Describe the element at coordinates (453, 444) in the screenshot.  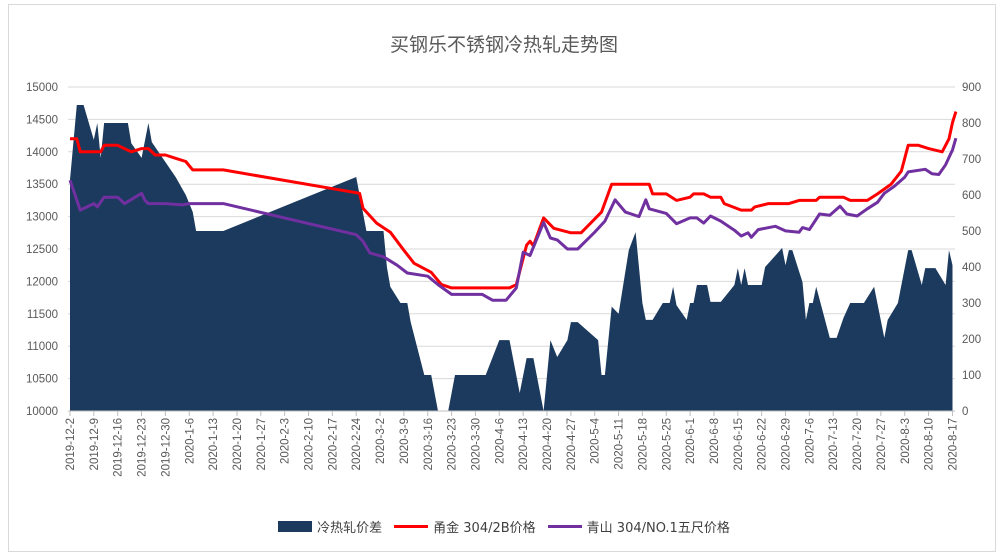
I see `x-tick-label: 2020-3-23` at that location.